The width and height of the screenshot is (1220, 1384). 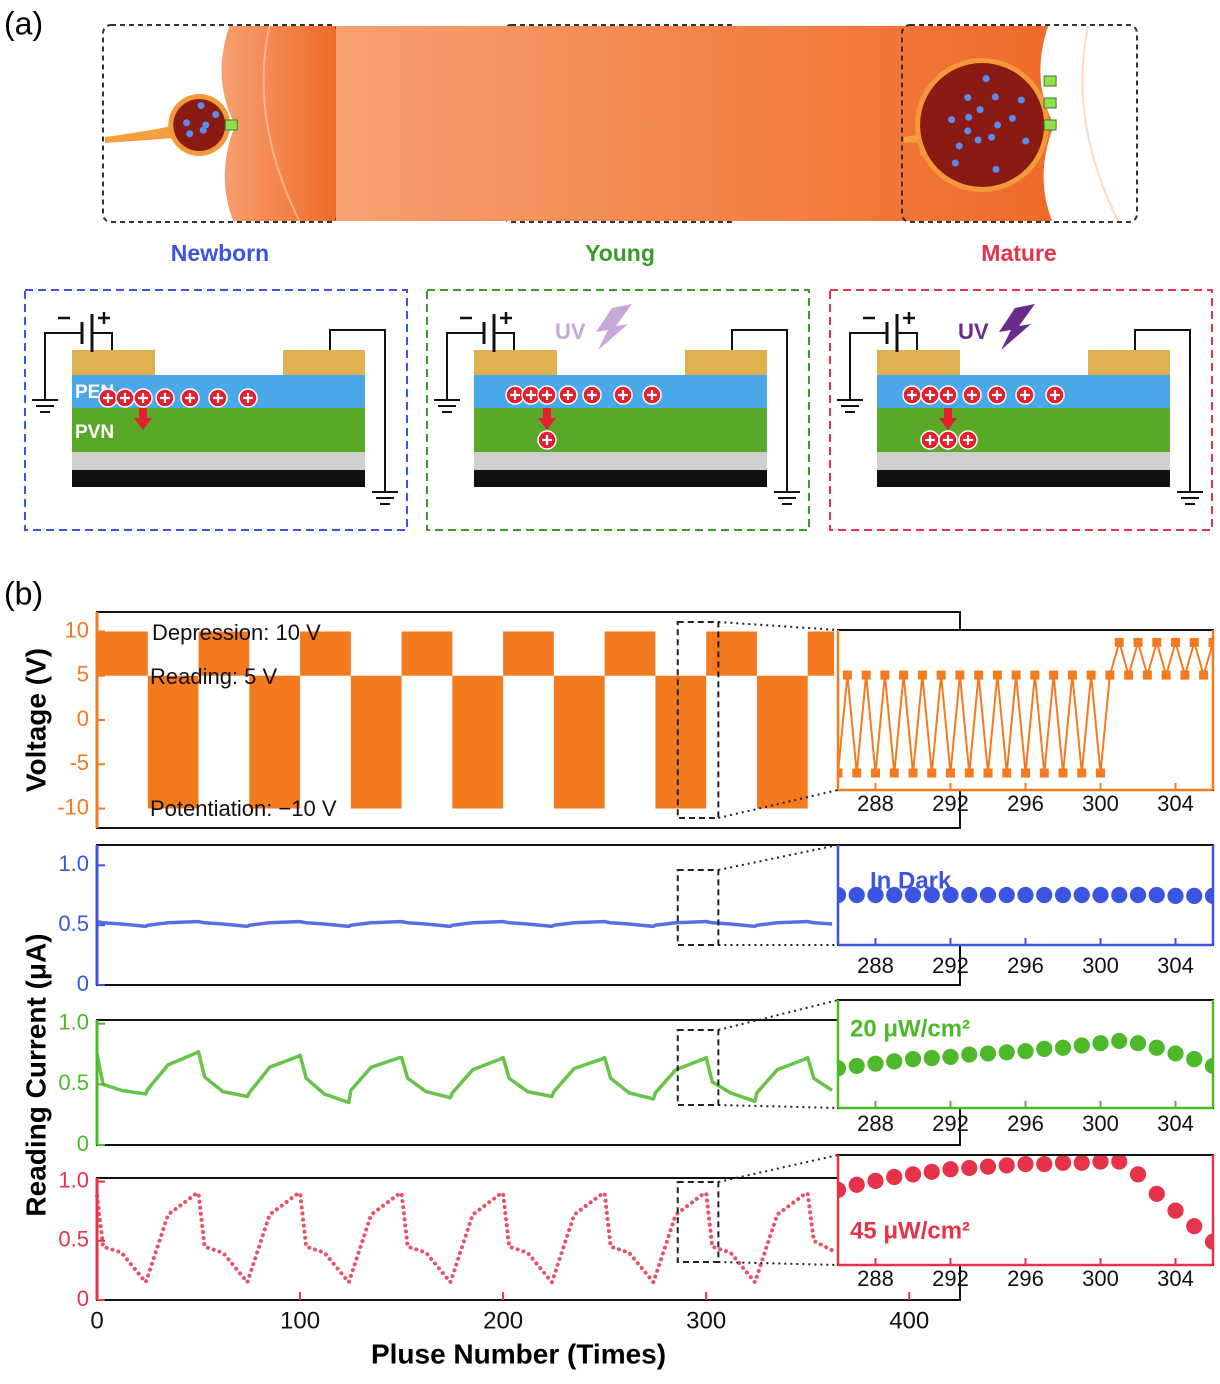 I want to click on ground, so click(x=850, y=406).